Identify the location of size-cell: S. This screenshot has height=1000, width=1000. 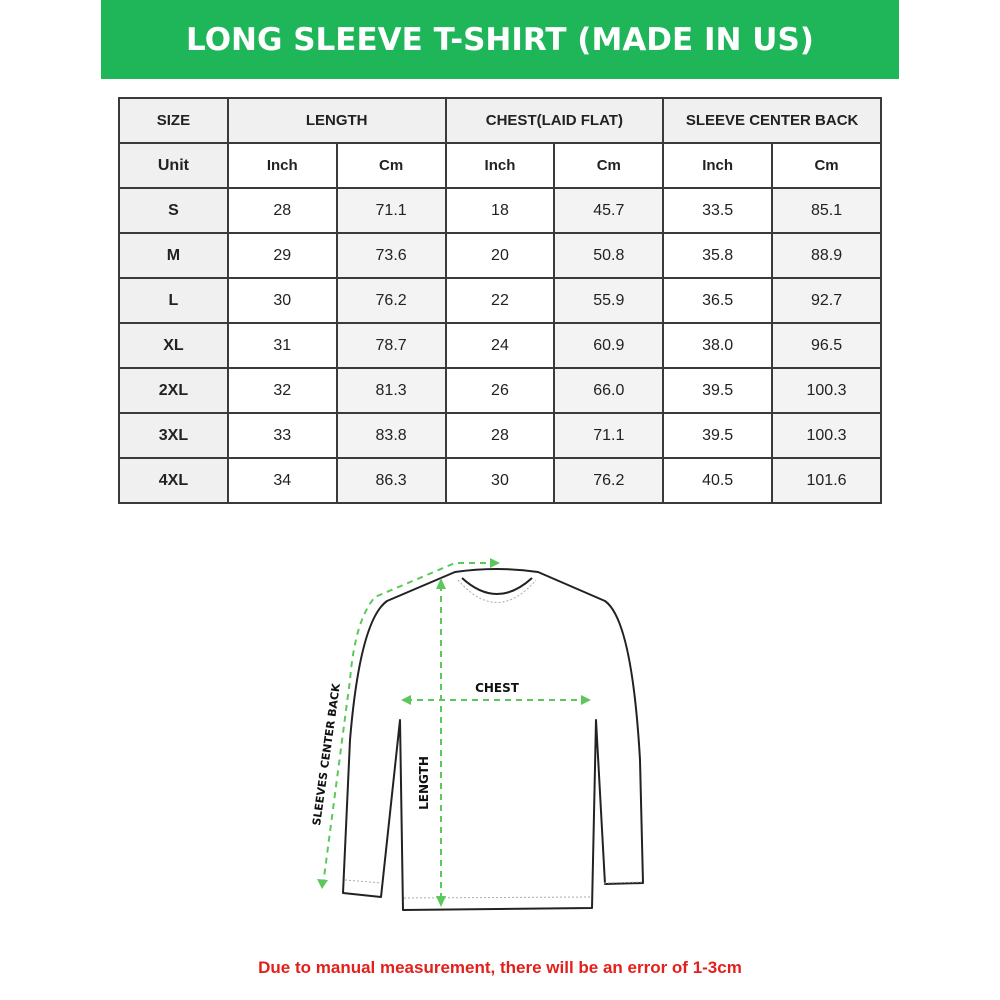
(173, 210).